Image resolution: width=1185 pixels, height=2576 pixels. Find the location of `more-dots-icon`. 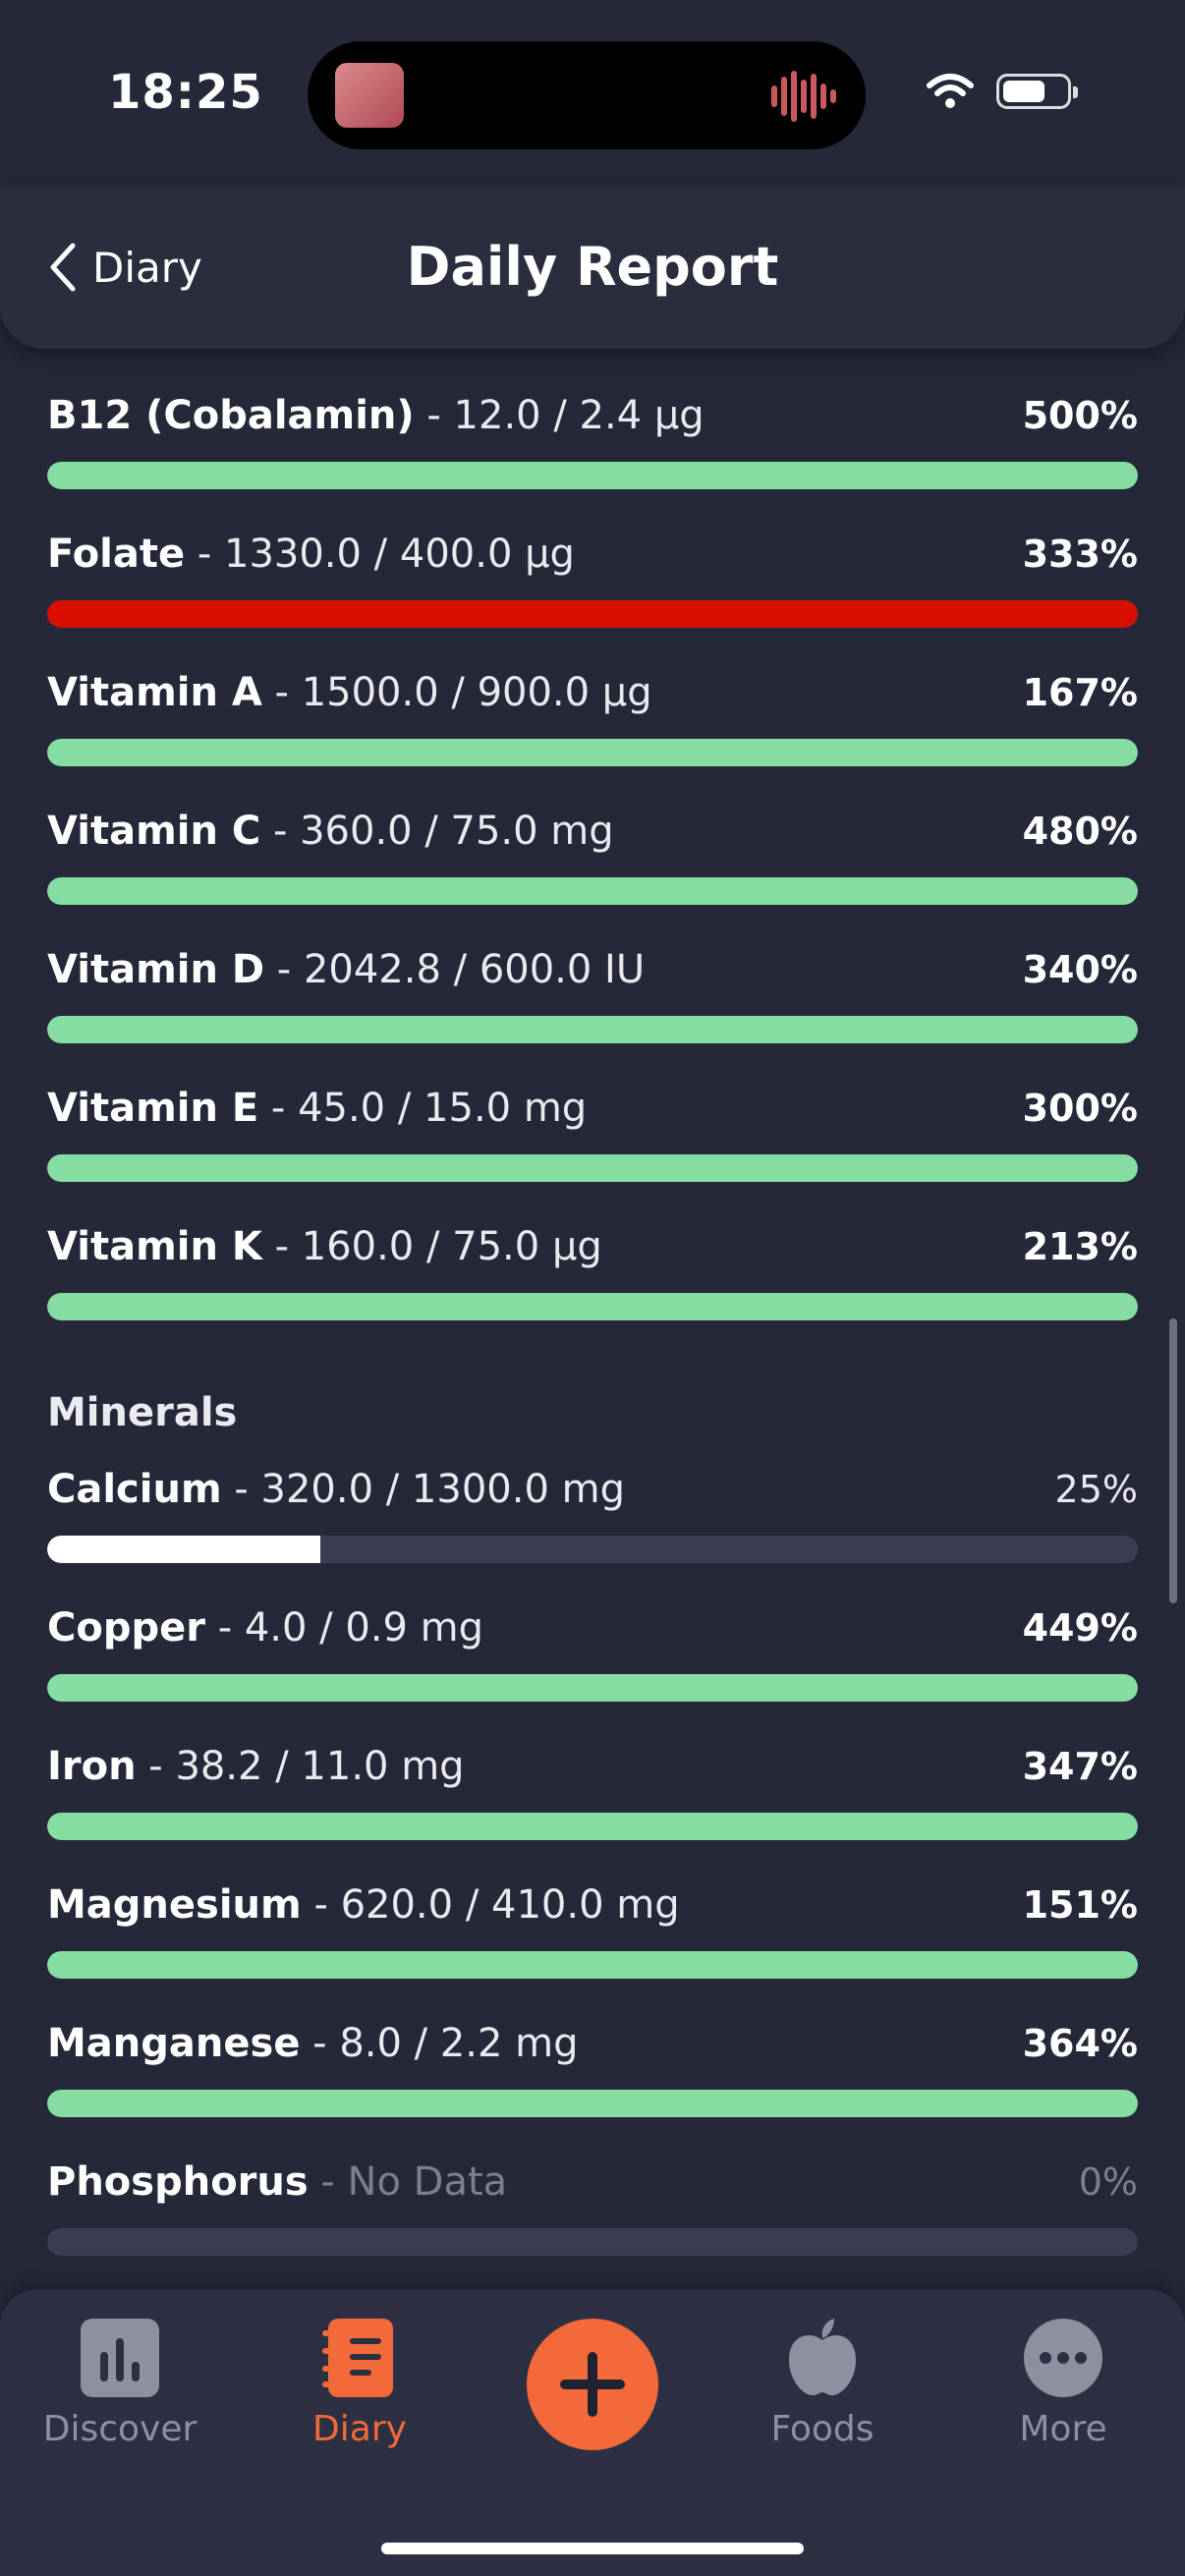

more-dots-icon is located at coordinates (1063, 2358).